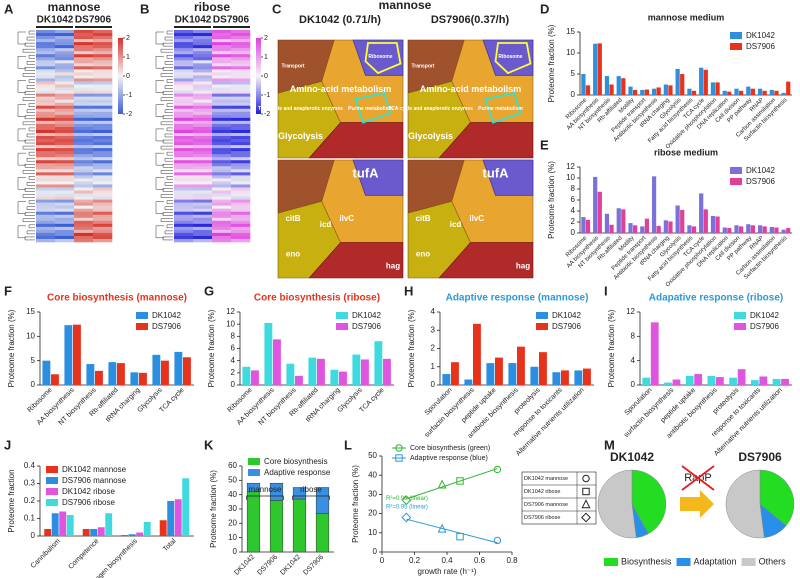 The image size is (800, 578). What do you see at coordinates (83, 554) in the screenshot?
I see `x-tick-label: Competence` at bounding box center [83, 554].